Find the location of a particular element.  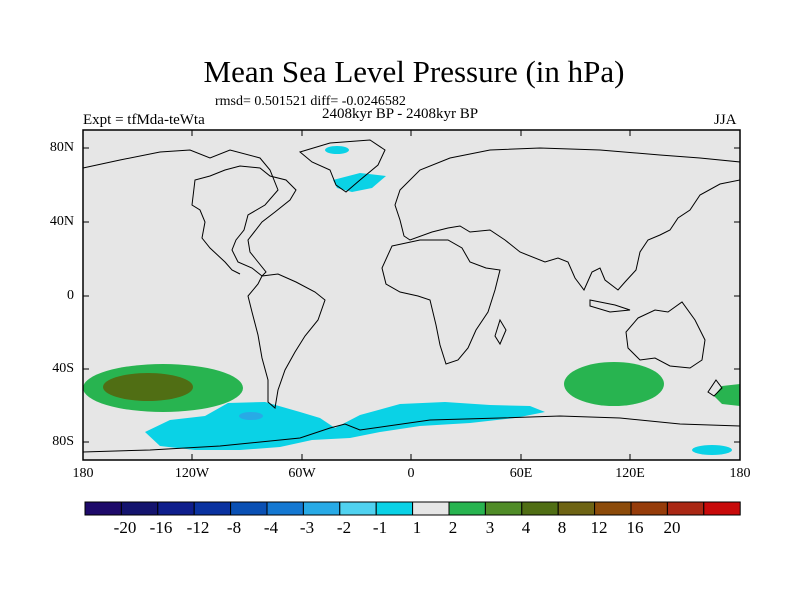

colorbar-label: -20 is located at coordinates (125, 527).